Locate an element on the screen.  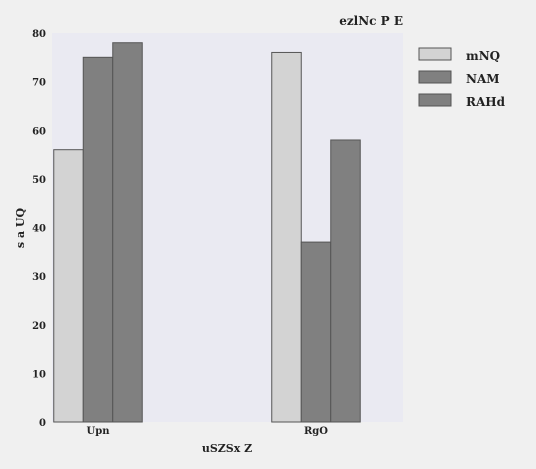
x-tick-label: Upn is located at coordinates (99, 431).